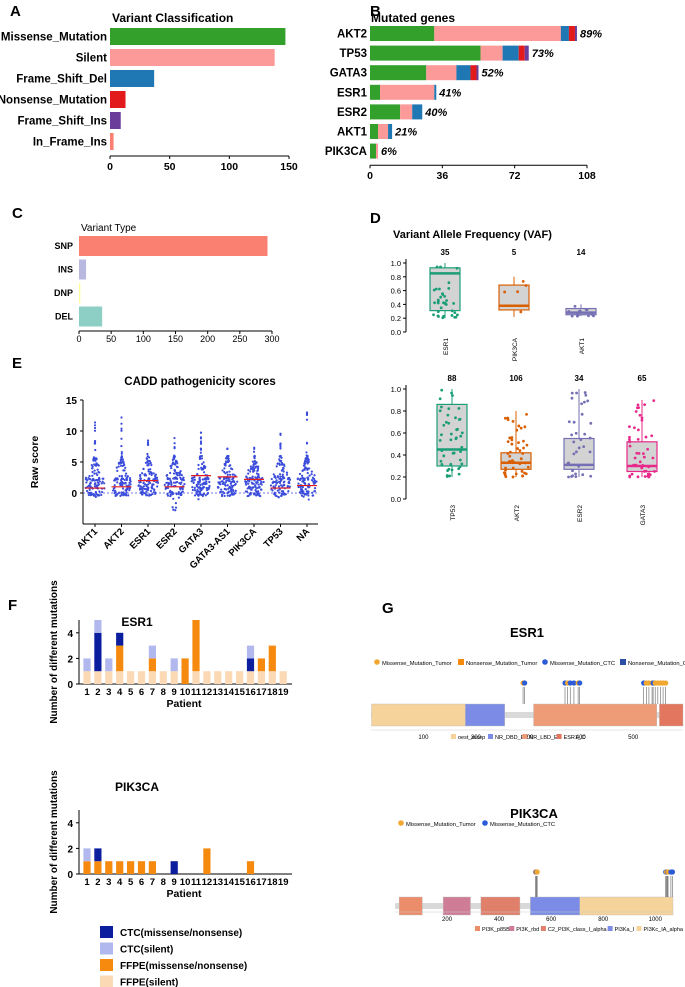 The height and width of the screenshot is (987, 685). What do you see at coordinates (207, 692) in the screenshot?
I see `x-tick-label: 12` at bounding box center [207, 692].